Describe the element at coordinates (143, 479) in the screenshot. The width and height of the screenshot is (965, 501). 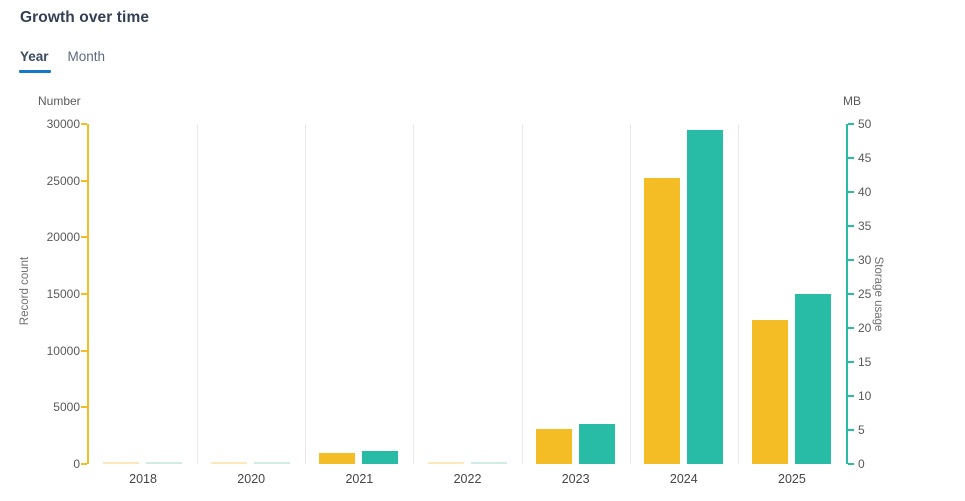
I see `x-axis-label: 2018` at that location.